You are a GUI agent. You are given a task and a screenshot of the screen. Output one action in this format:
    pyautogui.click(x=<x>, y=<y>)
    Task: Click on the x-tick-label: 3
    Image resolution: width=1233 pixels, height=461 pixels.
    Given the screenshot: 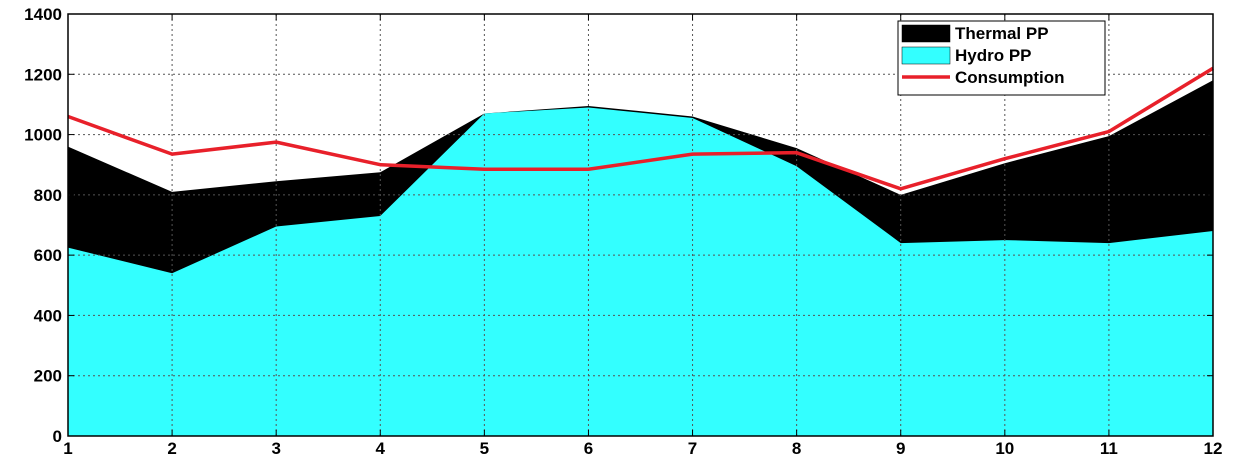 What is the action you would take?
    pyautogui.click(x=275, y=448)
    